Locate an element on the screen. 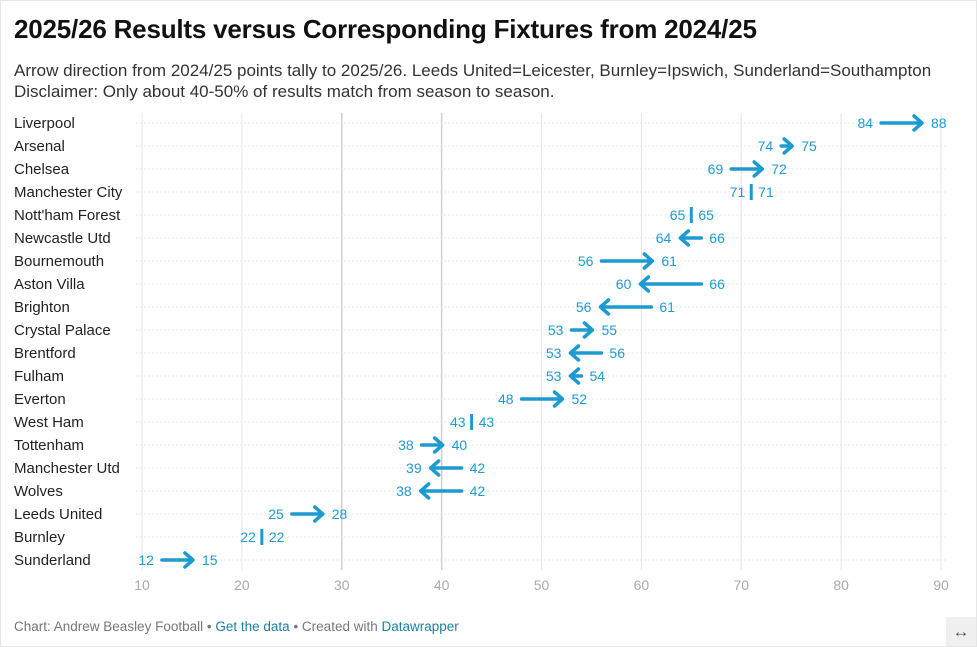 Image resolution: width=977 pixels, height=647 pixels. x-tick-label: 20 is located at coordinates (242, 585).